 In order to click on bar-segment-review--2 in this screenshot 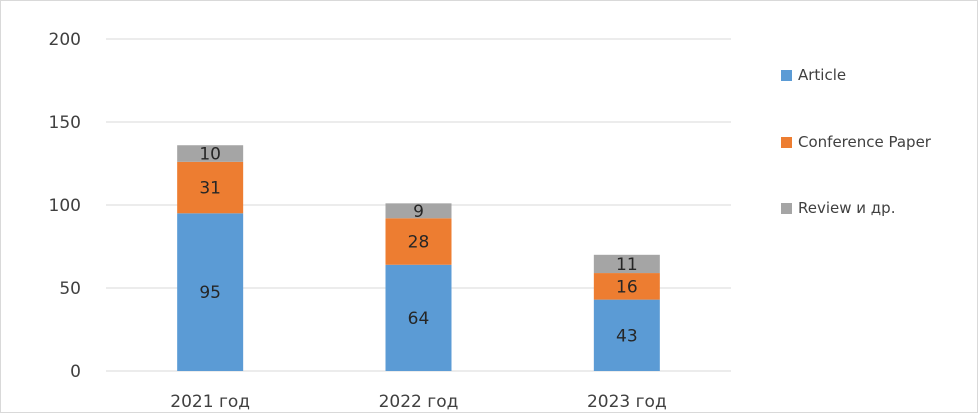, I will do `click(626, 264)`.